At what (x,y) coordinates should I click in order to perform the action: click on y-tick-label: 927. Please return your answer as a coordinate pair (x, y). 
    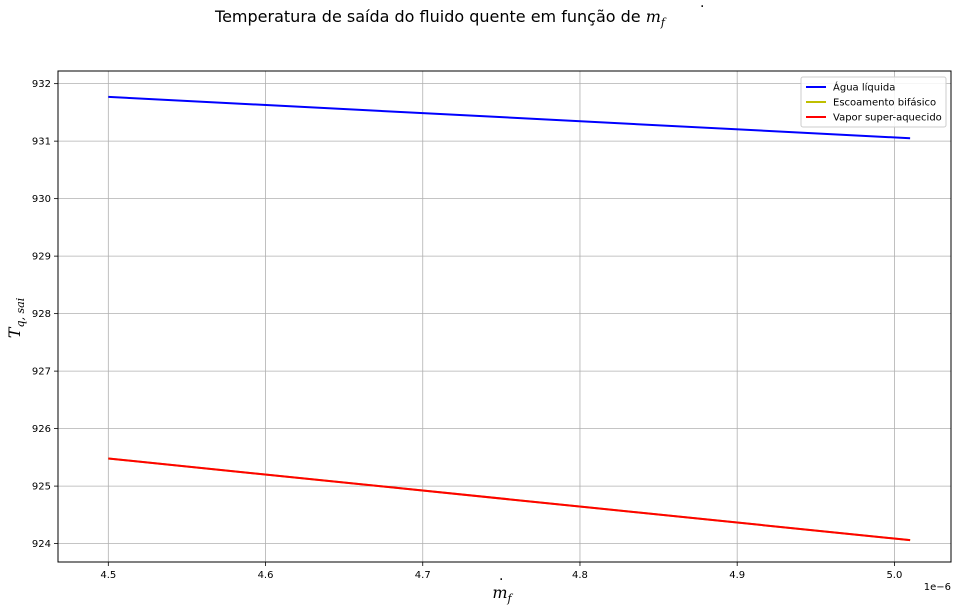
    Looking at the image, I should click on (41, 372).